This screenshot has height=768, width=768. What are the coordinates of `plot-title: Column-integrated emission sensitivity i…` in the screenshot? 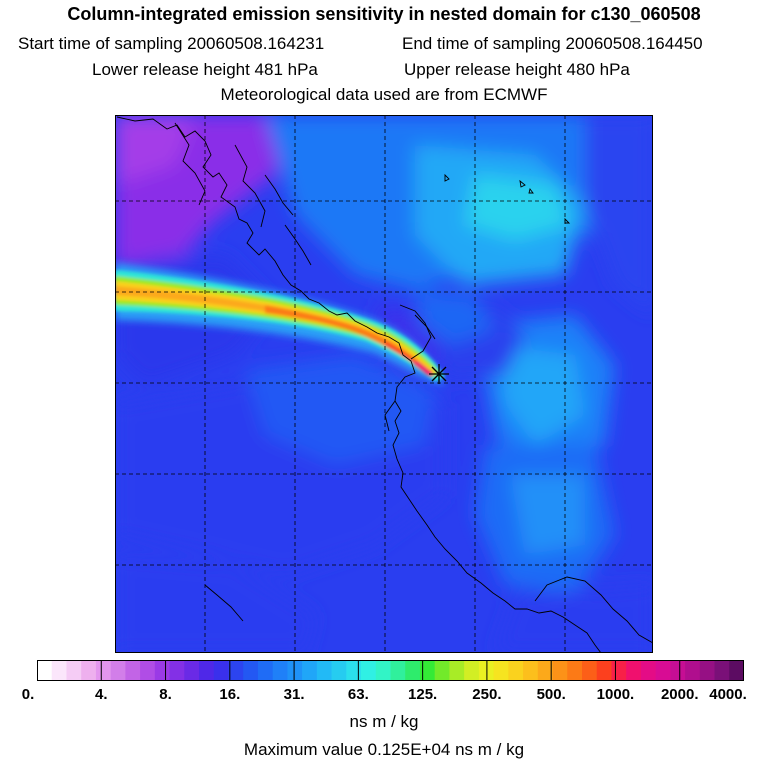 It's located at (384, 14).